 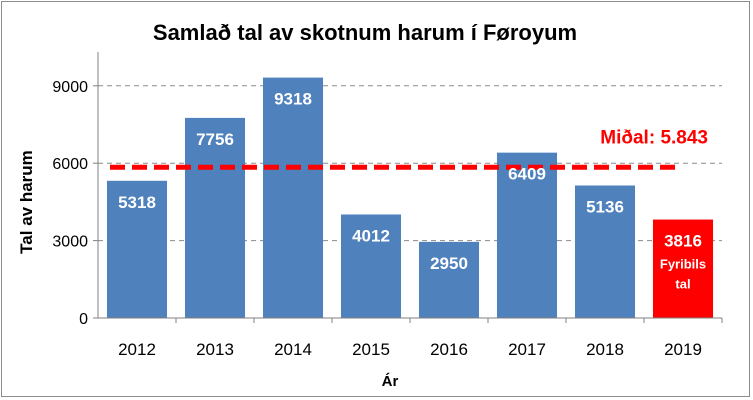 I want to click on y-tick-label-0: 0, so click(x=83, y=319).